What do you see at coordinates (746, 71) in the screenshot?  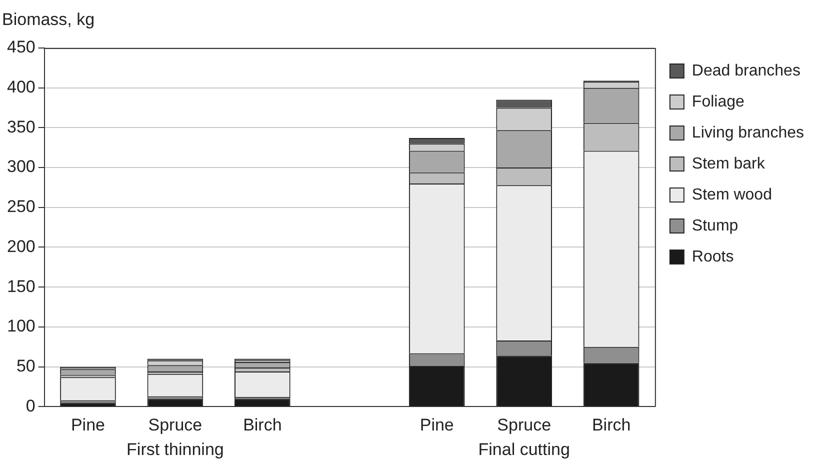 I see `legend-label: Dead branches` at bounding box center [746, 71].